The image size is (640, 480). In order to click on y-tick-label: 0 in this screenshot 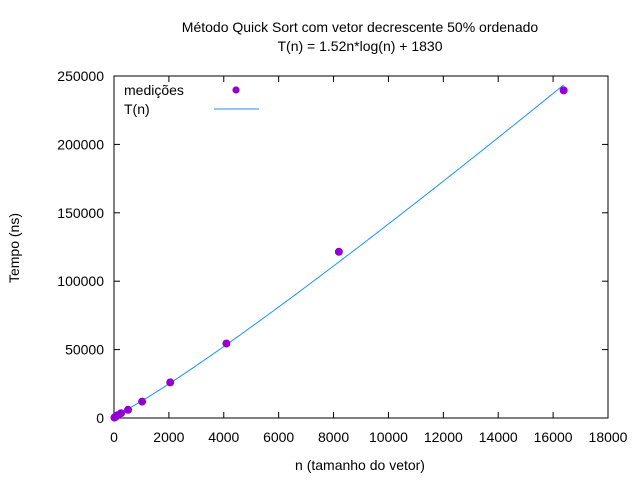, I will do `click(100, 418)`.